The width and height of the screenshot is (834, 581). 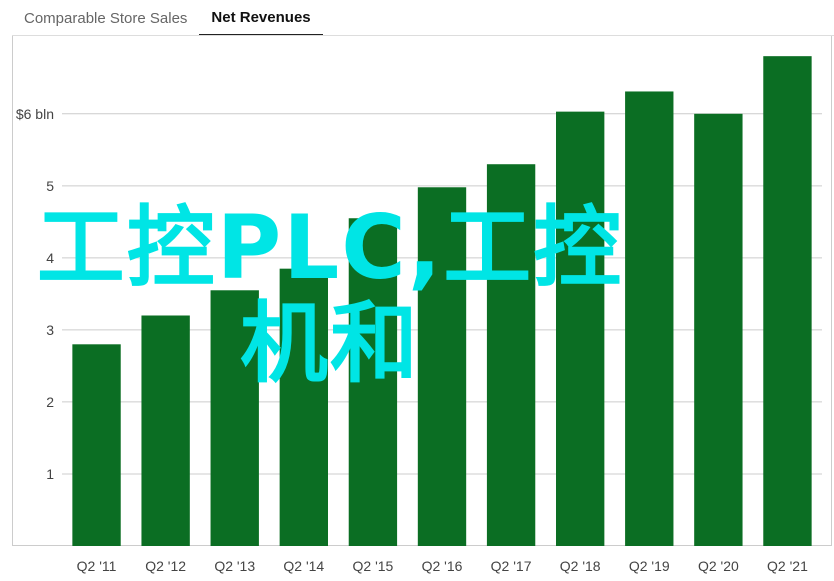 I want to click on x-tick-label: Q2 '15, so click(x=373, y=566).